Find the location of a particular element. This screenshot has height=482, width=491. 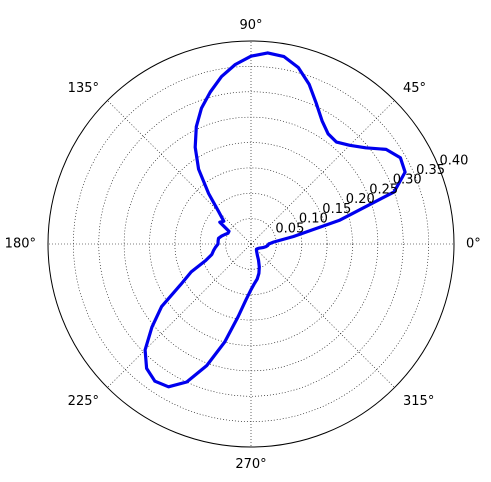

angle-tick-label: 135° is located at coordinates (83, 88).